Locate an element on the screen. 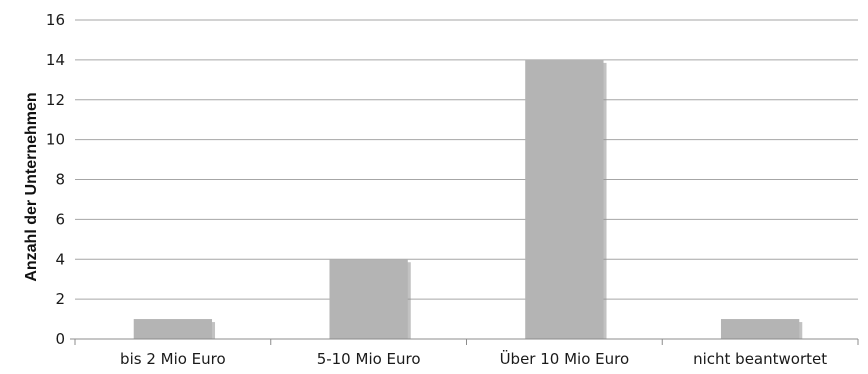 The height and width of the screenshot is (374, 868). y-tick-label: 10 is located at coordinates (55, 140).